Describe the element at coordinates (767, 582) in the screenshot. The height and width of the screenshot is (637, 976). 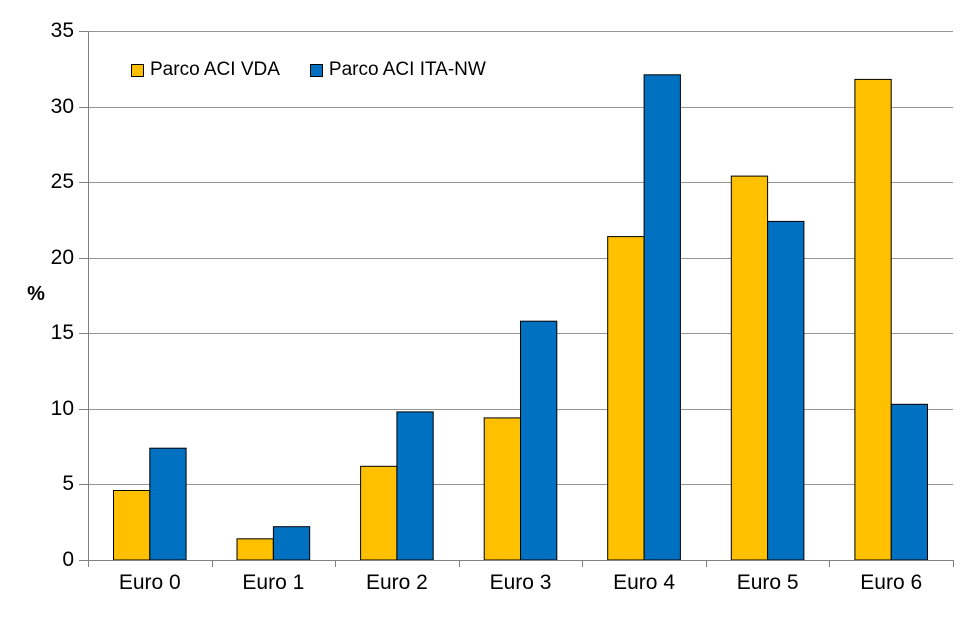
I see `x-category-label-euro-5: Euro 5` at that location.